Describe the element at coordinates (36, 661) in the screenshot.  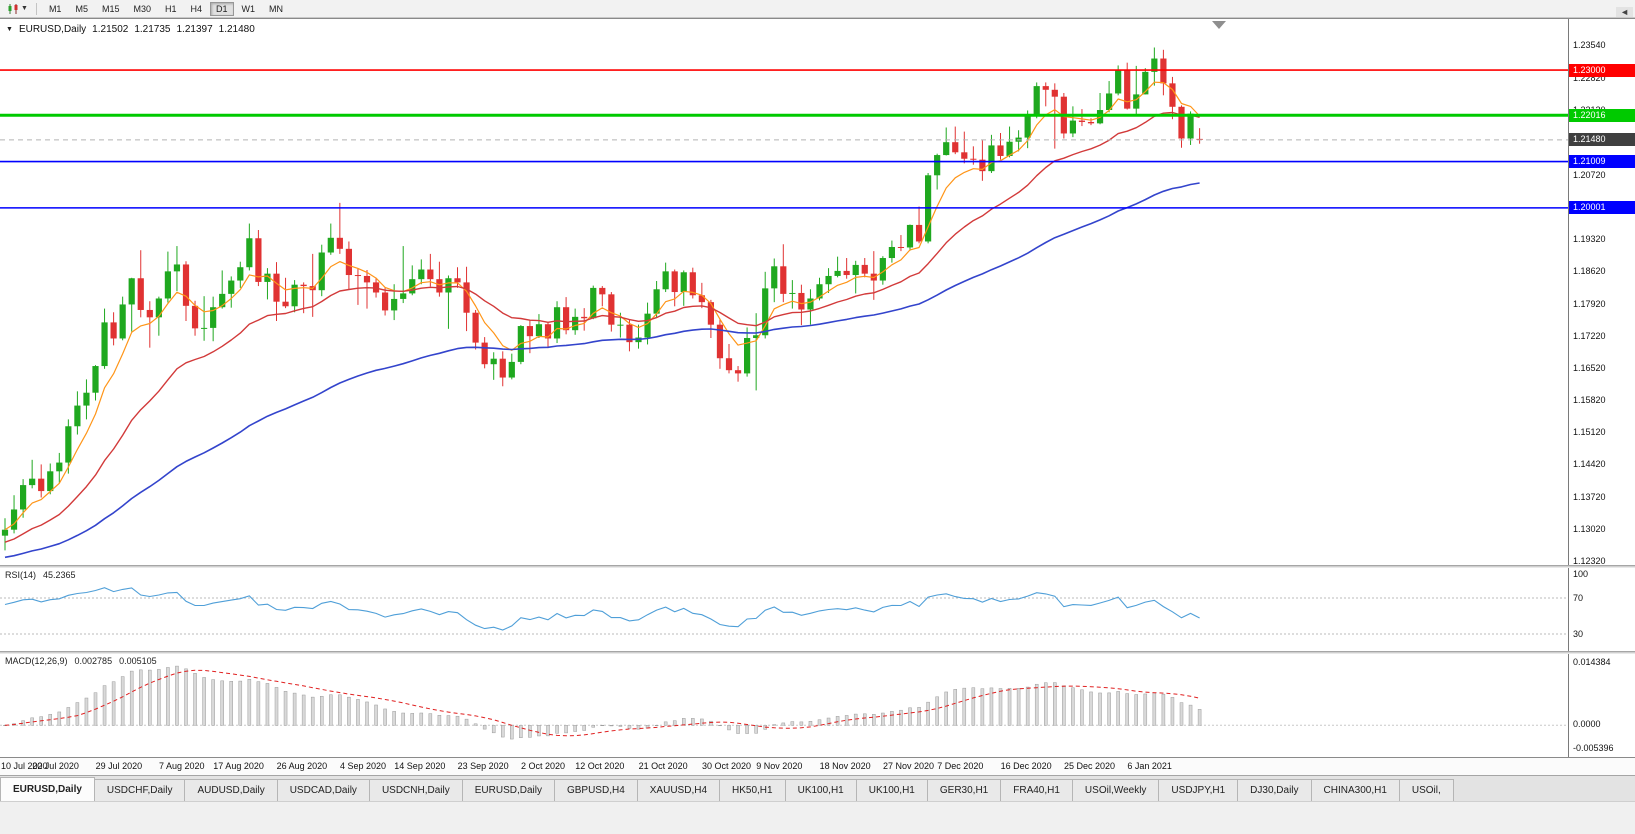
I see `macd-indicator-label: MACD(12,26,9)` at that location.